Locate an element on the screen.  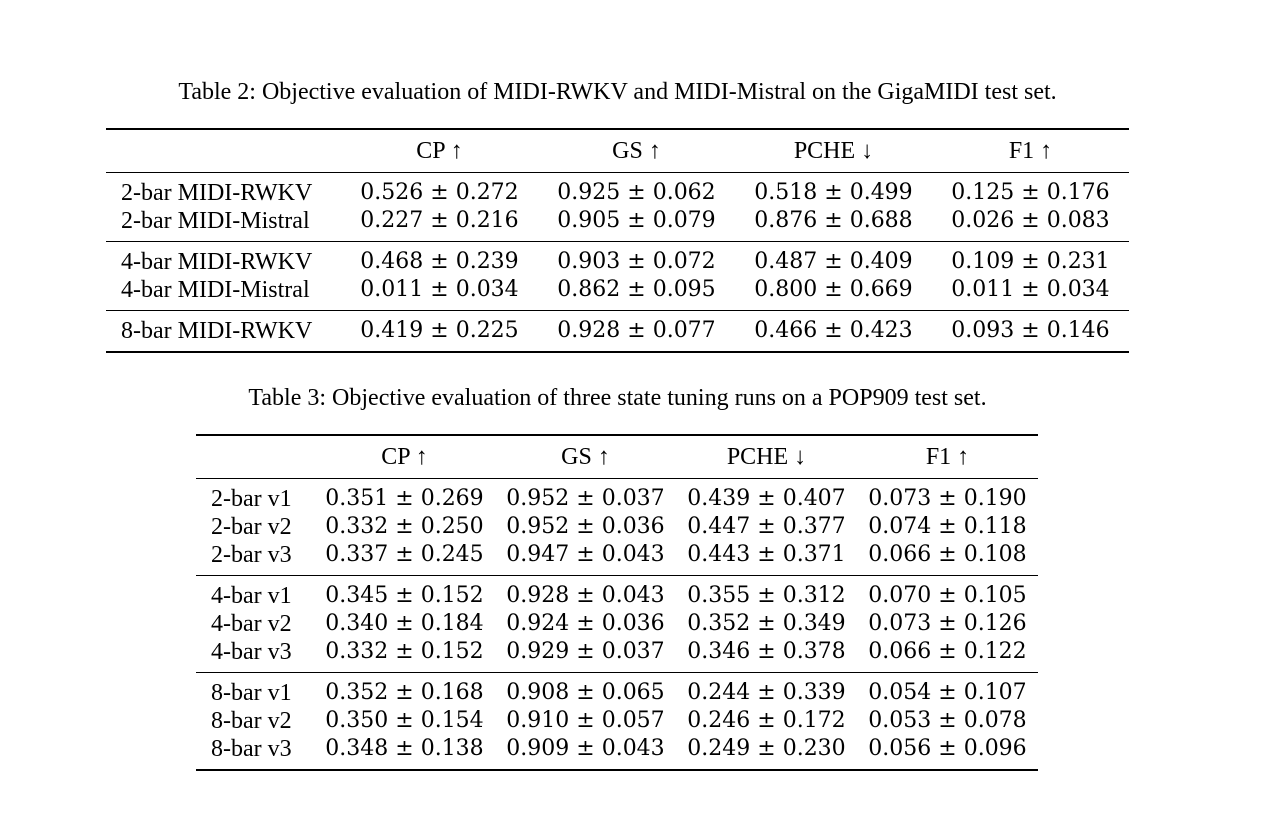
pche-cell: 0.876 ± 0.688 is located at coordinates (833, 224).